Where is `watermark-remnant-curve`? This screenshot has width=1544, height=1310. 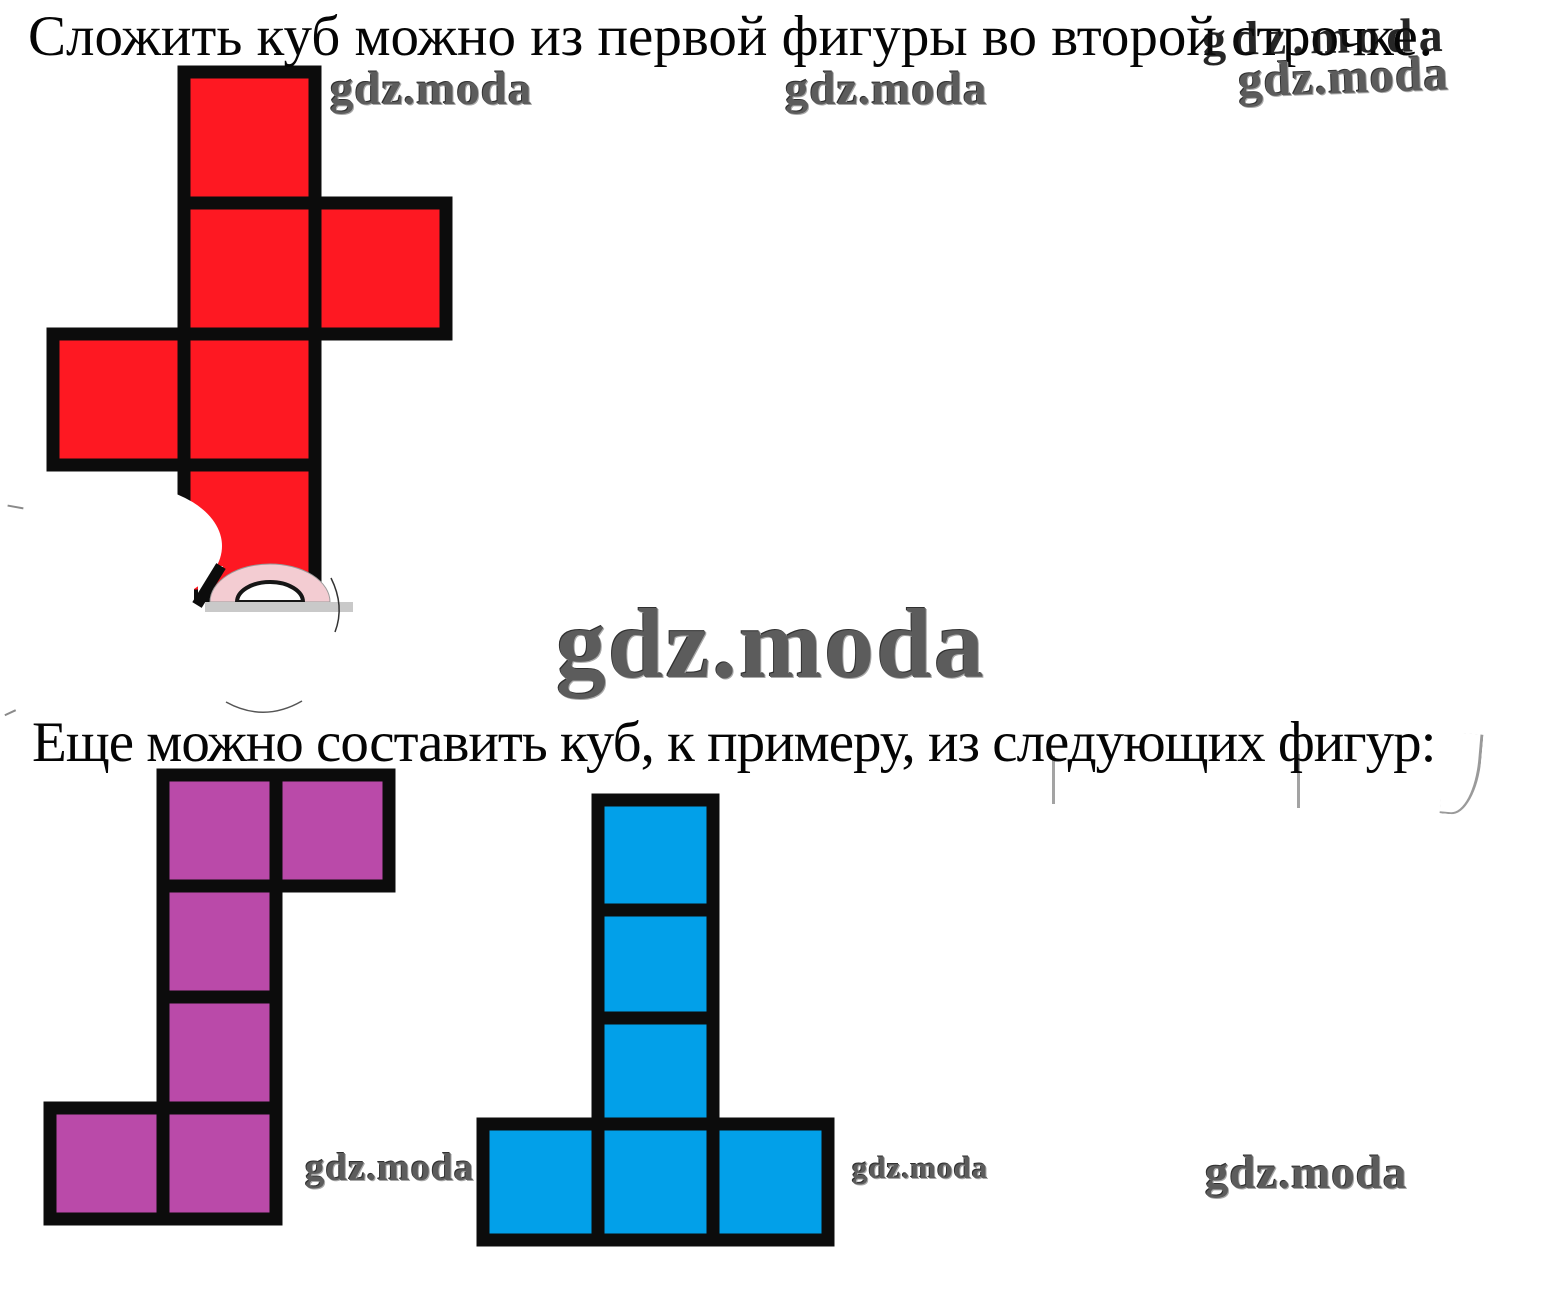
watermark-remnant-curve is located at coordinates (1461, 774).